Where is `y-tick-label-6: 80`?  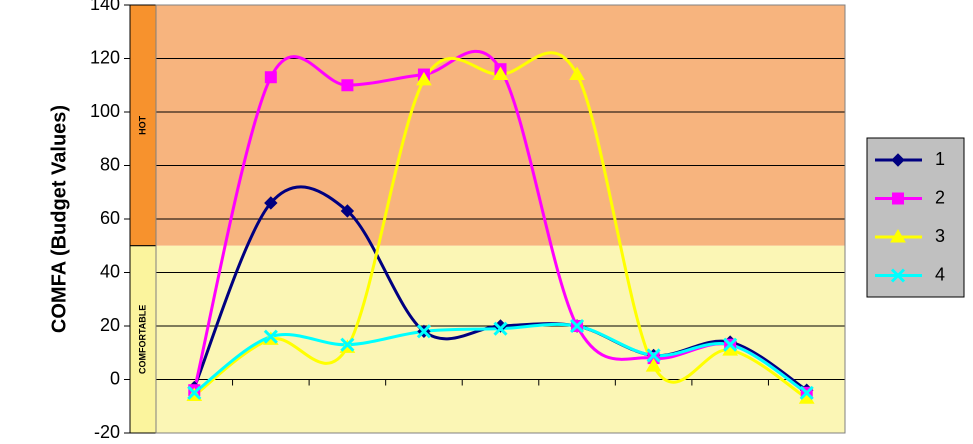
y-tick-label-6: 80 is located at coordinates (110, 164).